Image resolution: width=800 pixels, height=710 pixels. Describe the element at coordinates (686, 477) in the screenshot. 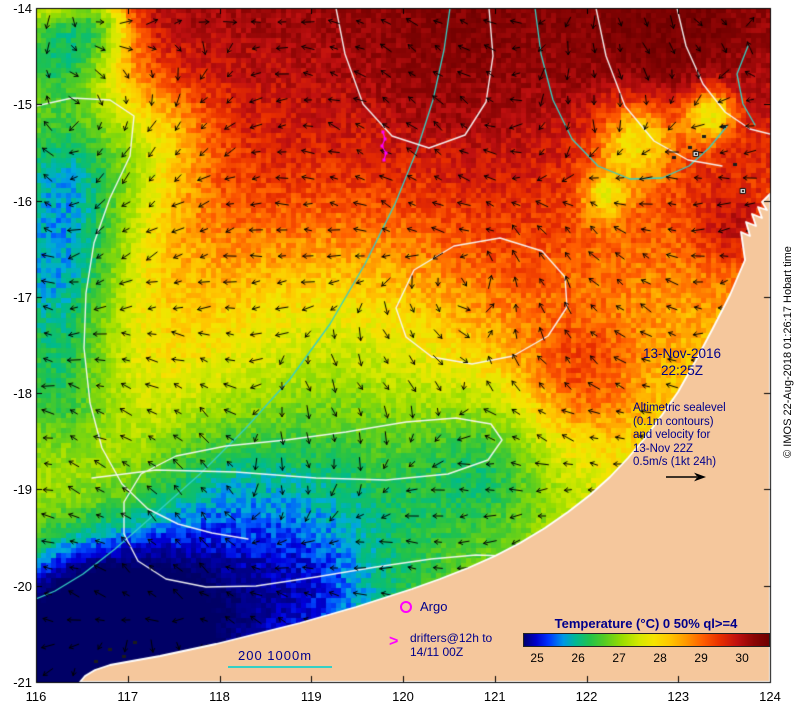

I see `velocity-scale-arrow-icon` at that location.